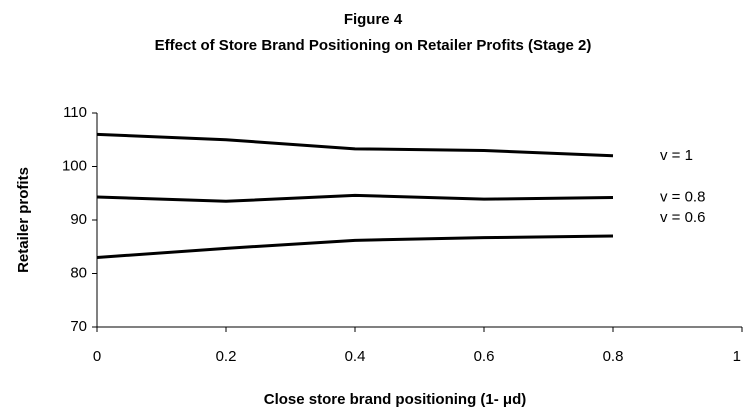  What do you see at coordinates (355, 356) in the screenshot?
I see `x-tick-label: 0.4` at bounding box center [355, 356].